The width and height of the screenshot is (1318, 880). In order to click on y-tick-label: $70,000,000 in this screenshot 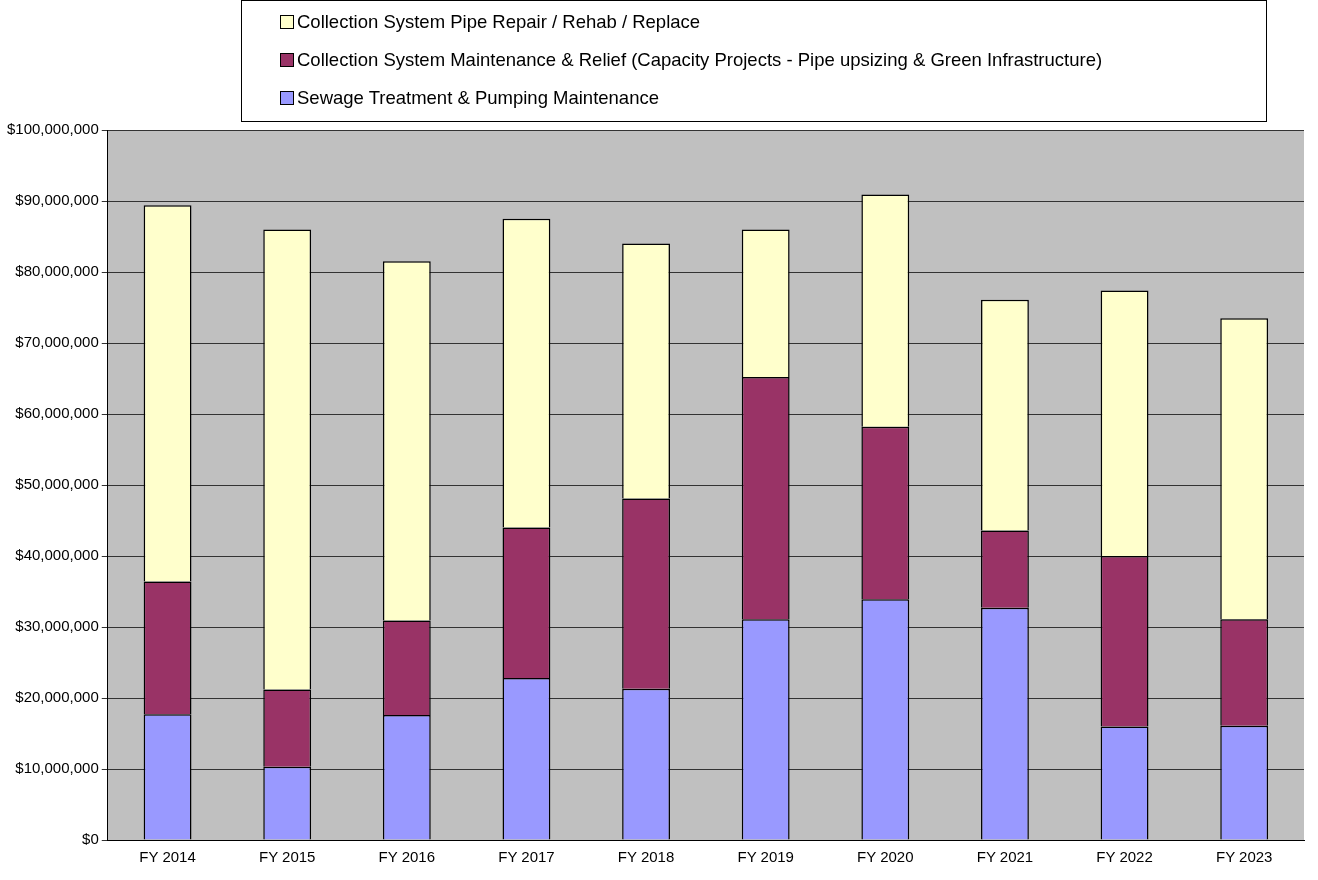, I will do `click(57, 342)`.